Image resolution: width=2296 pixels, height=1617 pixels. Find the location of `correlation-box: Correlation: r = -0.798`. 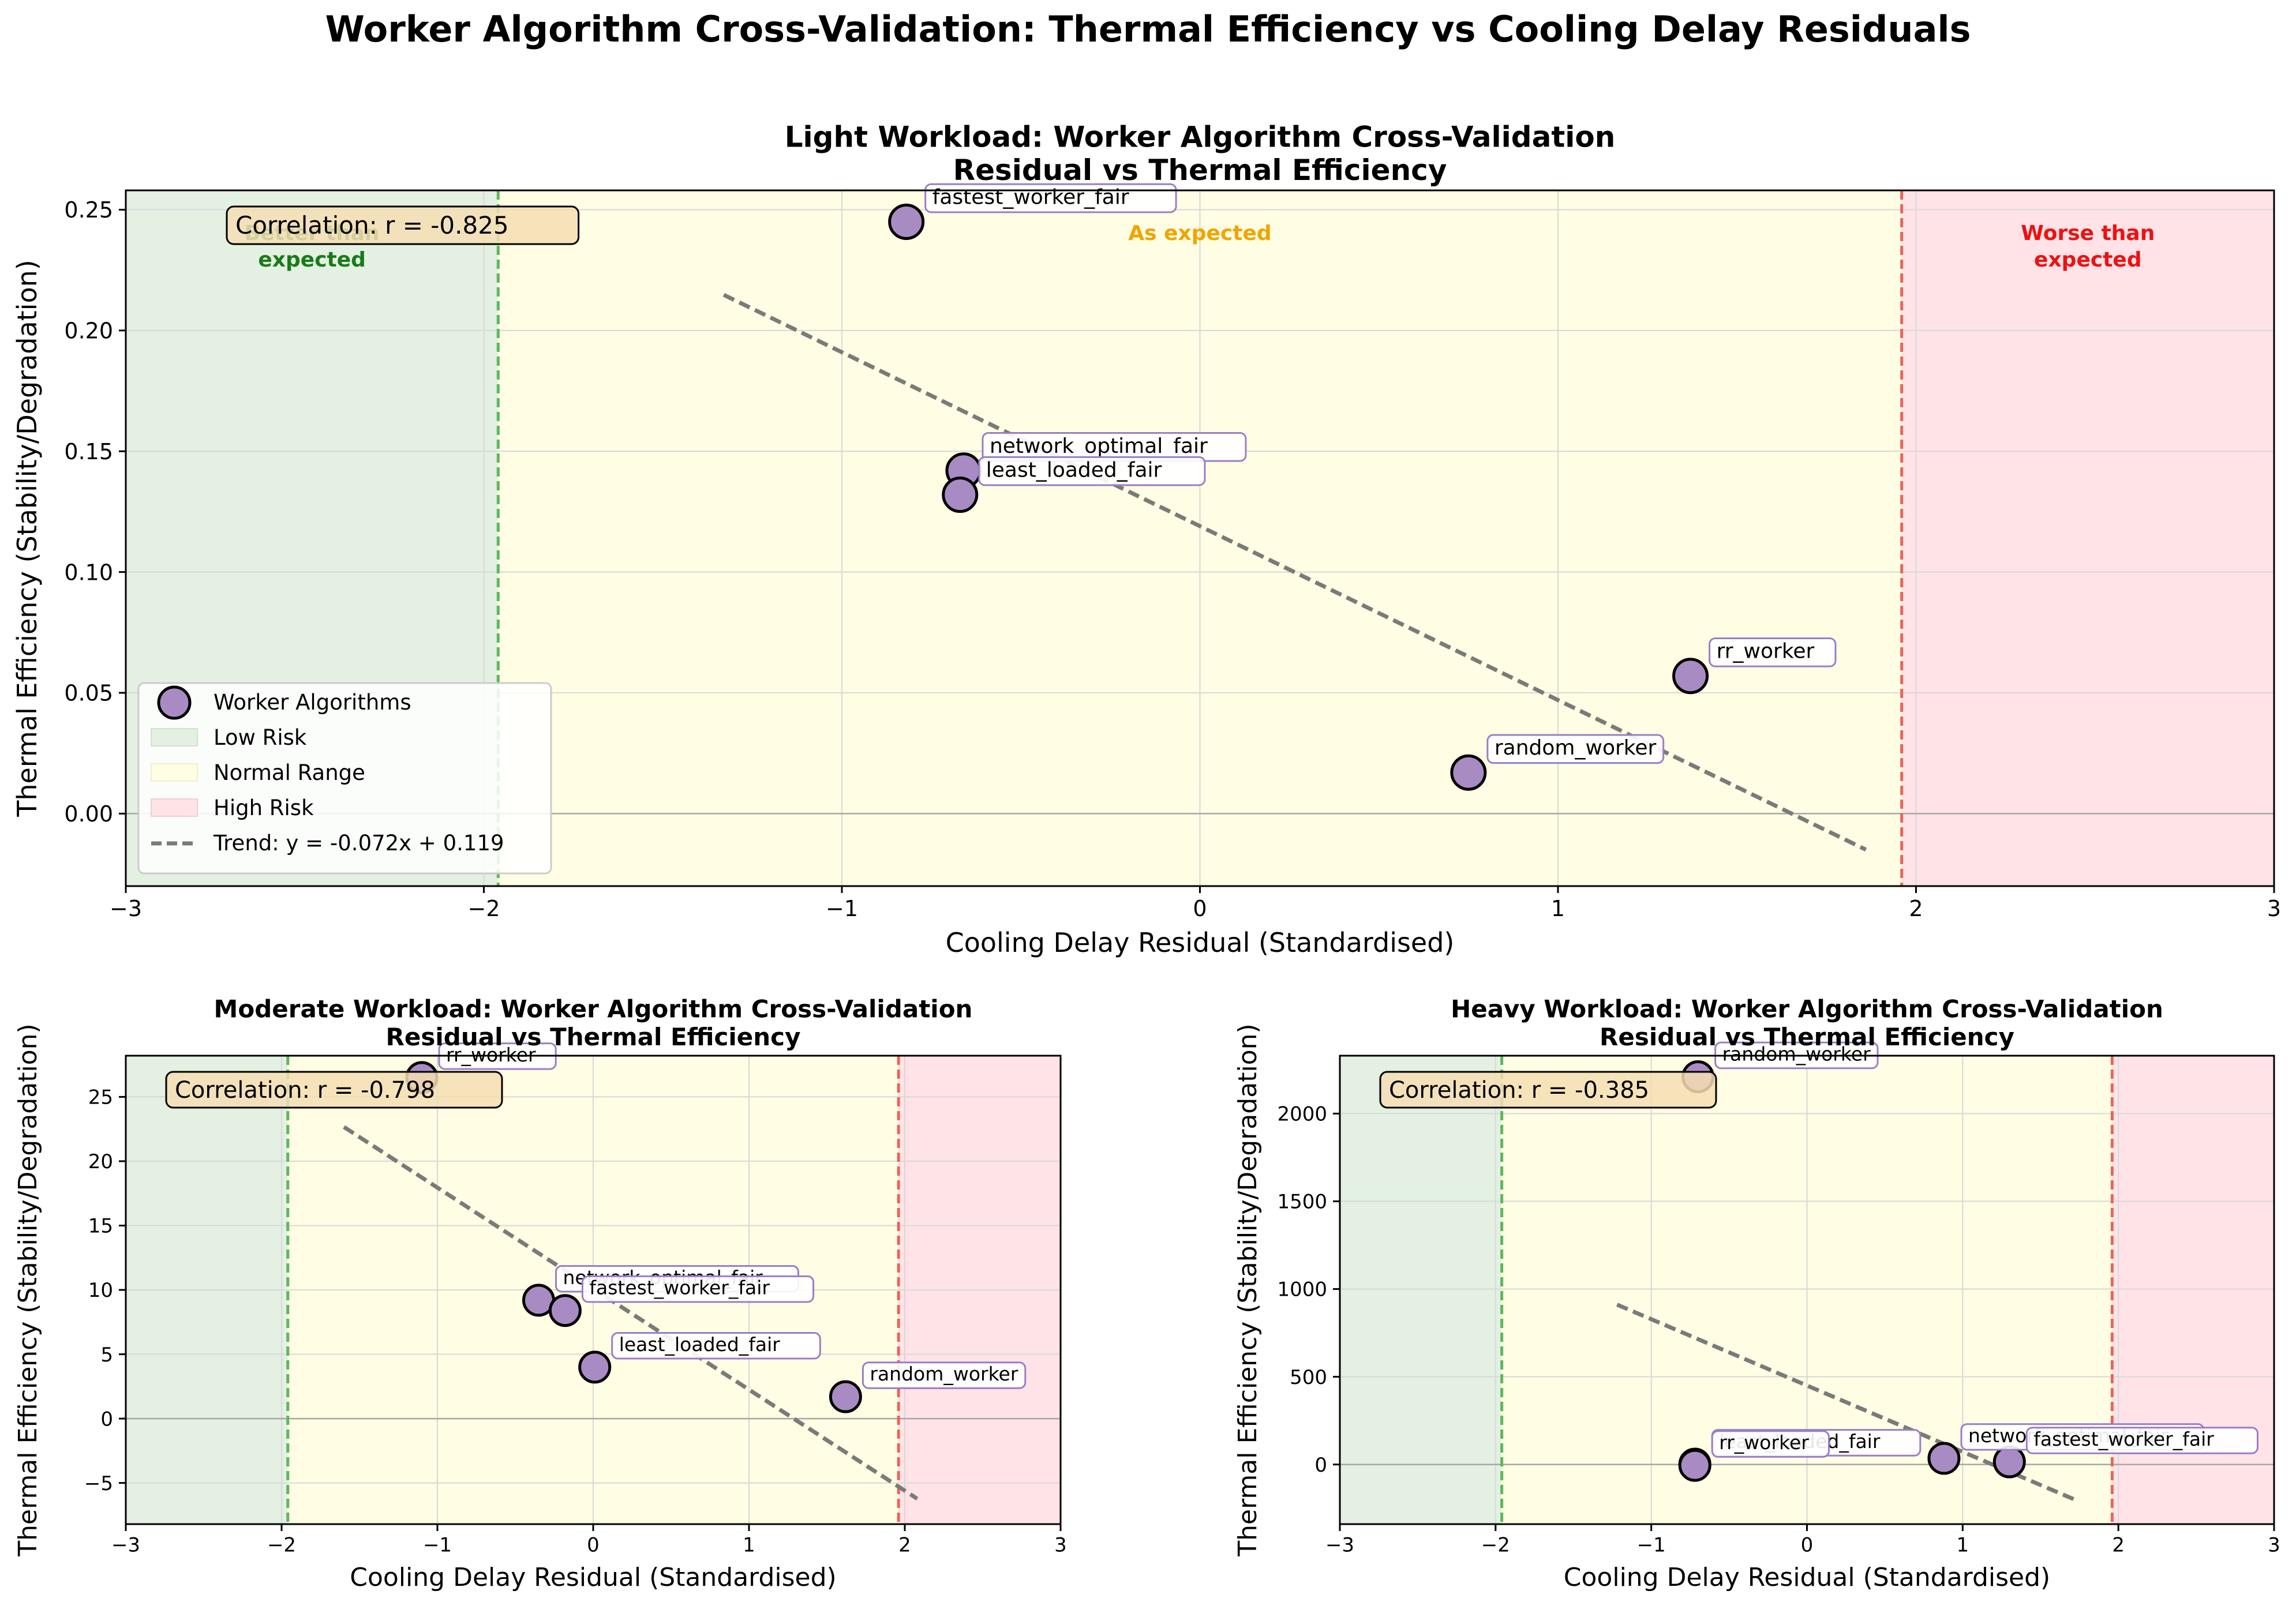

correlation-box: Correlation: r = -0.798 is located at coordinates (334, 1090).